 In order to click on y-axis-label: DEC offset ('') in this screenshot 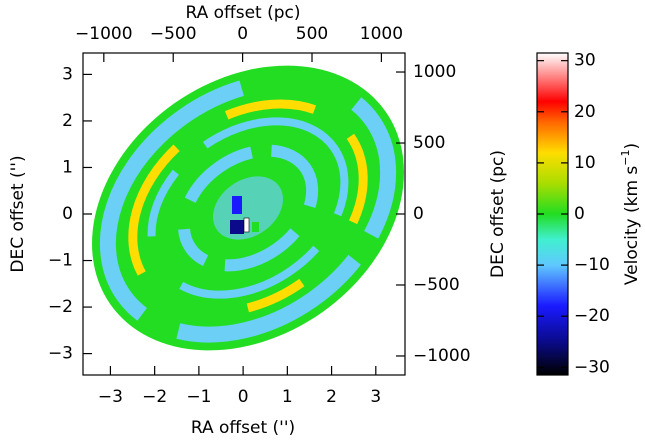, I will do `click(18, 213)`.